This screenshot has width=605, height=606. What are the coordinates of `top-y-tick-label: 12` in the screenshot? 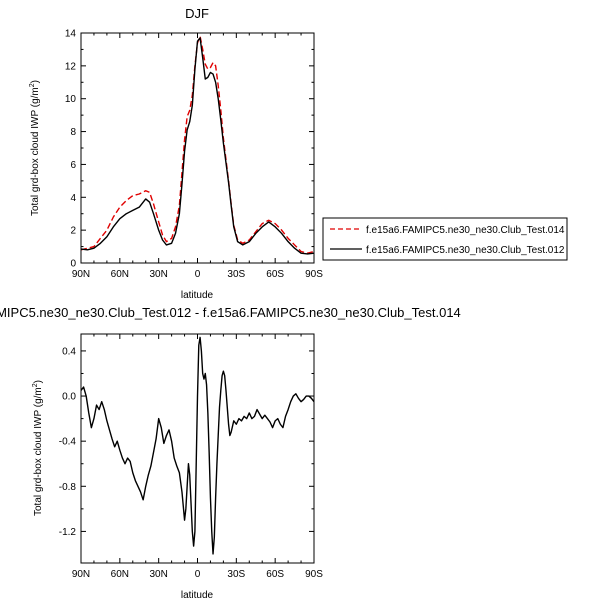 It's located at (71, 66).